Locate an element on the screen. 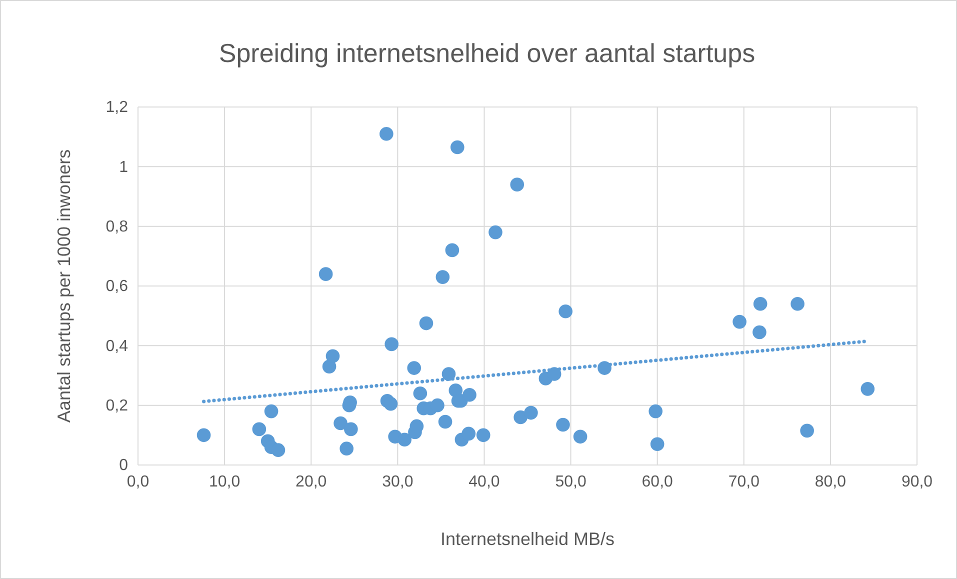 The image size is (957, 579). y-tick-label: 1,2 is located at coordinates (117, 107).